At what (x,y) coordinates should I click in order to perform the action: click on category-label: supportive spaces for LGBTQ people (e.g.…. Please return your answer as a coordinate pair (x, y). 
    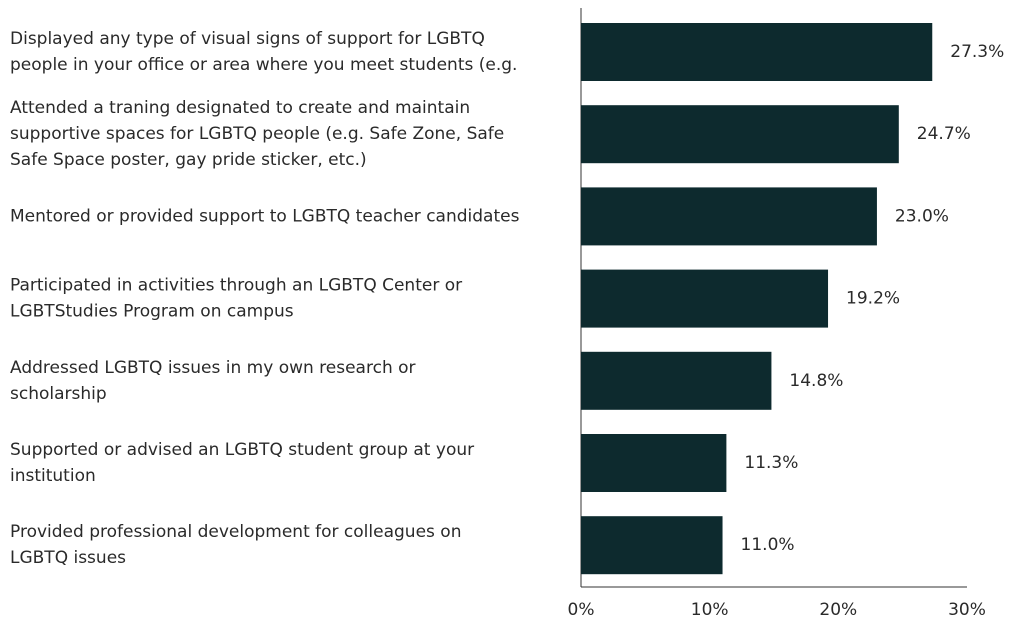
    Looking at the image, I should click on (257, 134).